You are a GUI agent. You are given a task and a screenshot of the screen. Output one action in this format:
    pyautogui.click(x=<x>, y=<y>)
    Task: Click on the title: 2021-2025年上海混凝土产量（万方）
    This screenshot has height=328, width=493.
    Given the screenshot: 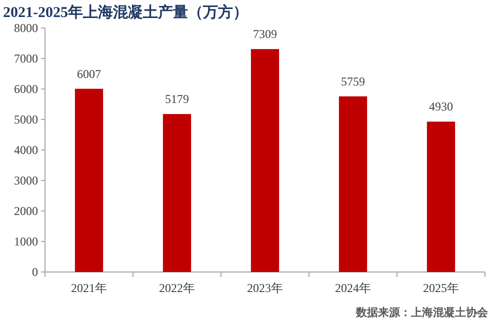 What is the action you would take?
    pyautogui.click(x=125, y=13)
    